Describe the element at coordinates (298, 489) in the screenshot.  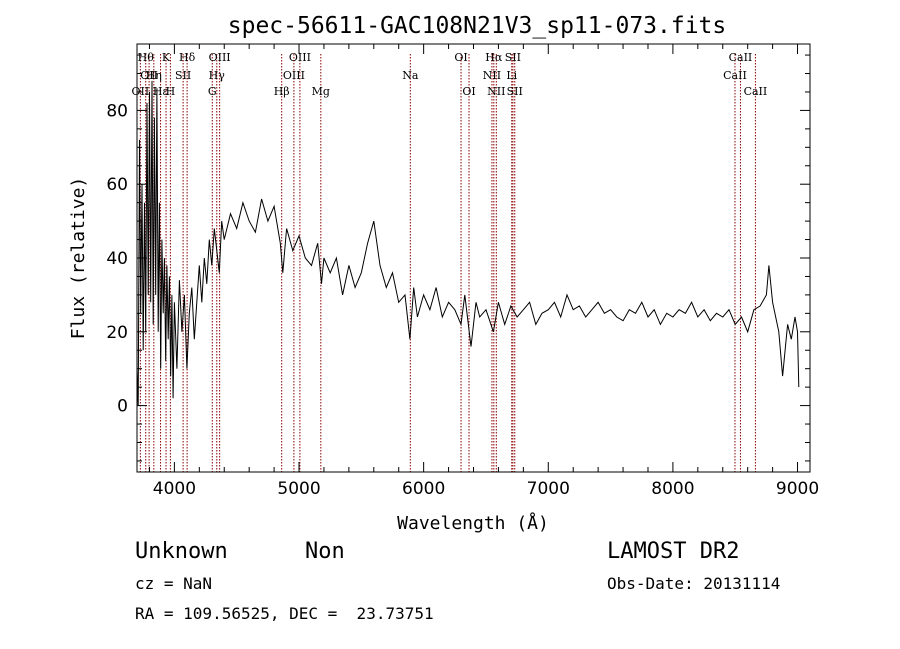
I see `x-tick-label: 5000` at that location.